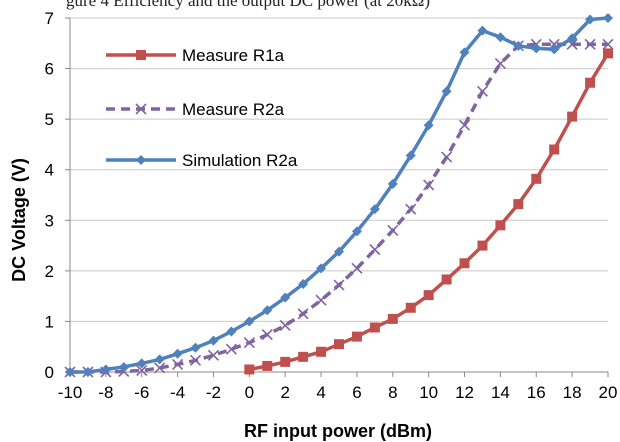 This screenshot has width=620, height=442. What do you see at coordinates (338, 392) in the screenshot?
I see `x-tick-labels: -10 -8 -6 -4 -2 0 2 4 6 8 10 12 14 16 18 20` at bounding box center [338, 392].